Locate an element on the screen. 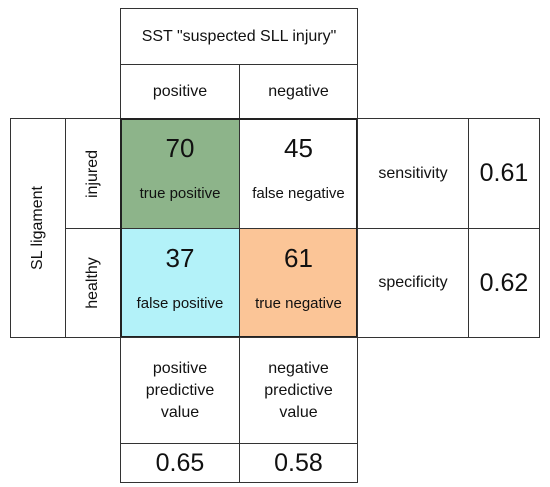  sensitivity-value: 0.61 is located at coordinates (504, 173).